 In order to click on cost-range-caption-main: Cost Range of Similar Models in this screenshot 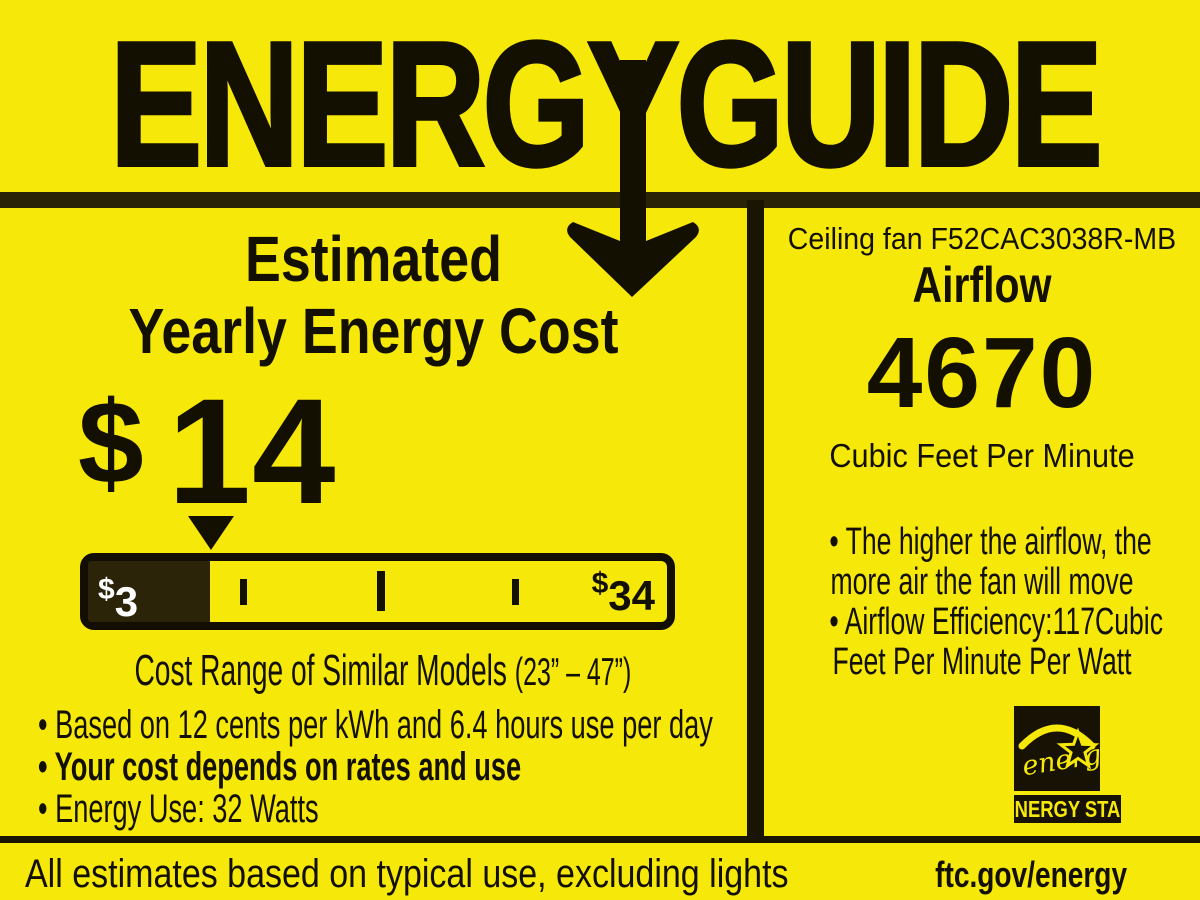, I will do `click(324, 670)`.